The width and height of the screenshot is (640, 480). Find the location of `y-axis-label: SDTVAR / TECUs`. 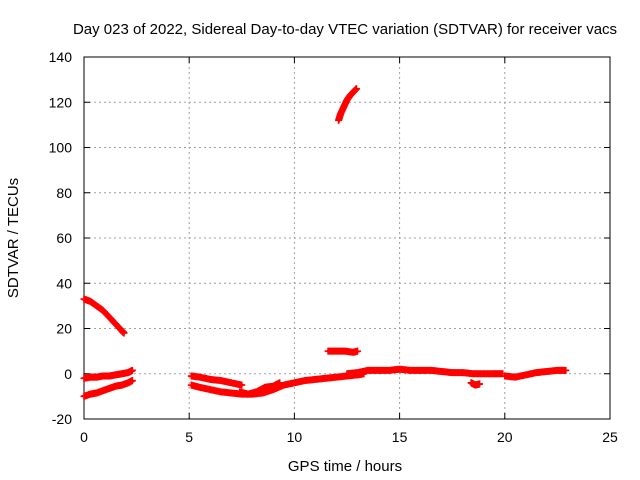

y-axis-label: SDTVAR / TECUs is located at coordinates (13, 238).